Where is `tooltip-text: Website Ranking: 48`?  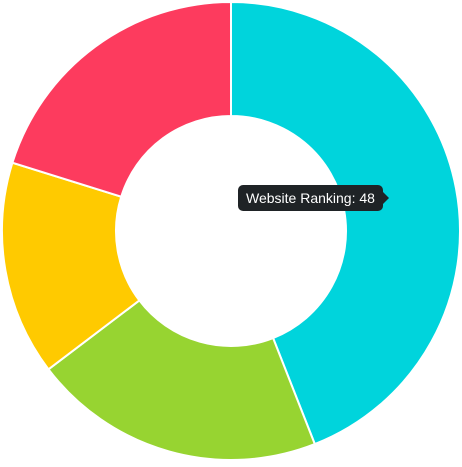
tooltip-text: Website Ranking: 48 is located at coordinates (310, 198).